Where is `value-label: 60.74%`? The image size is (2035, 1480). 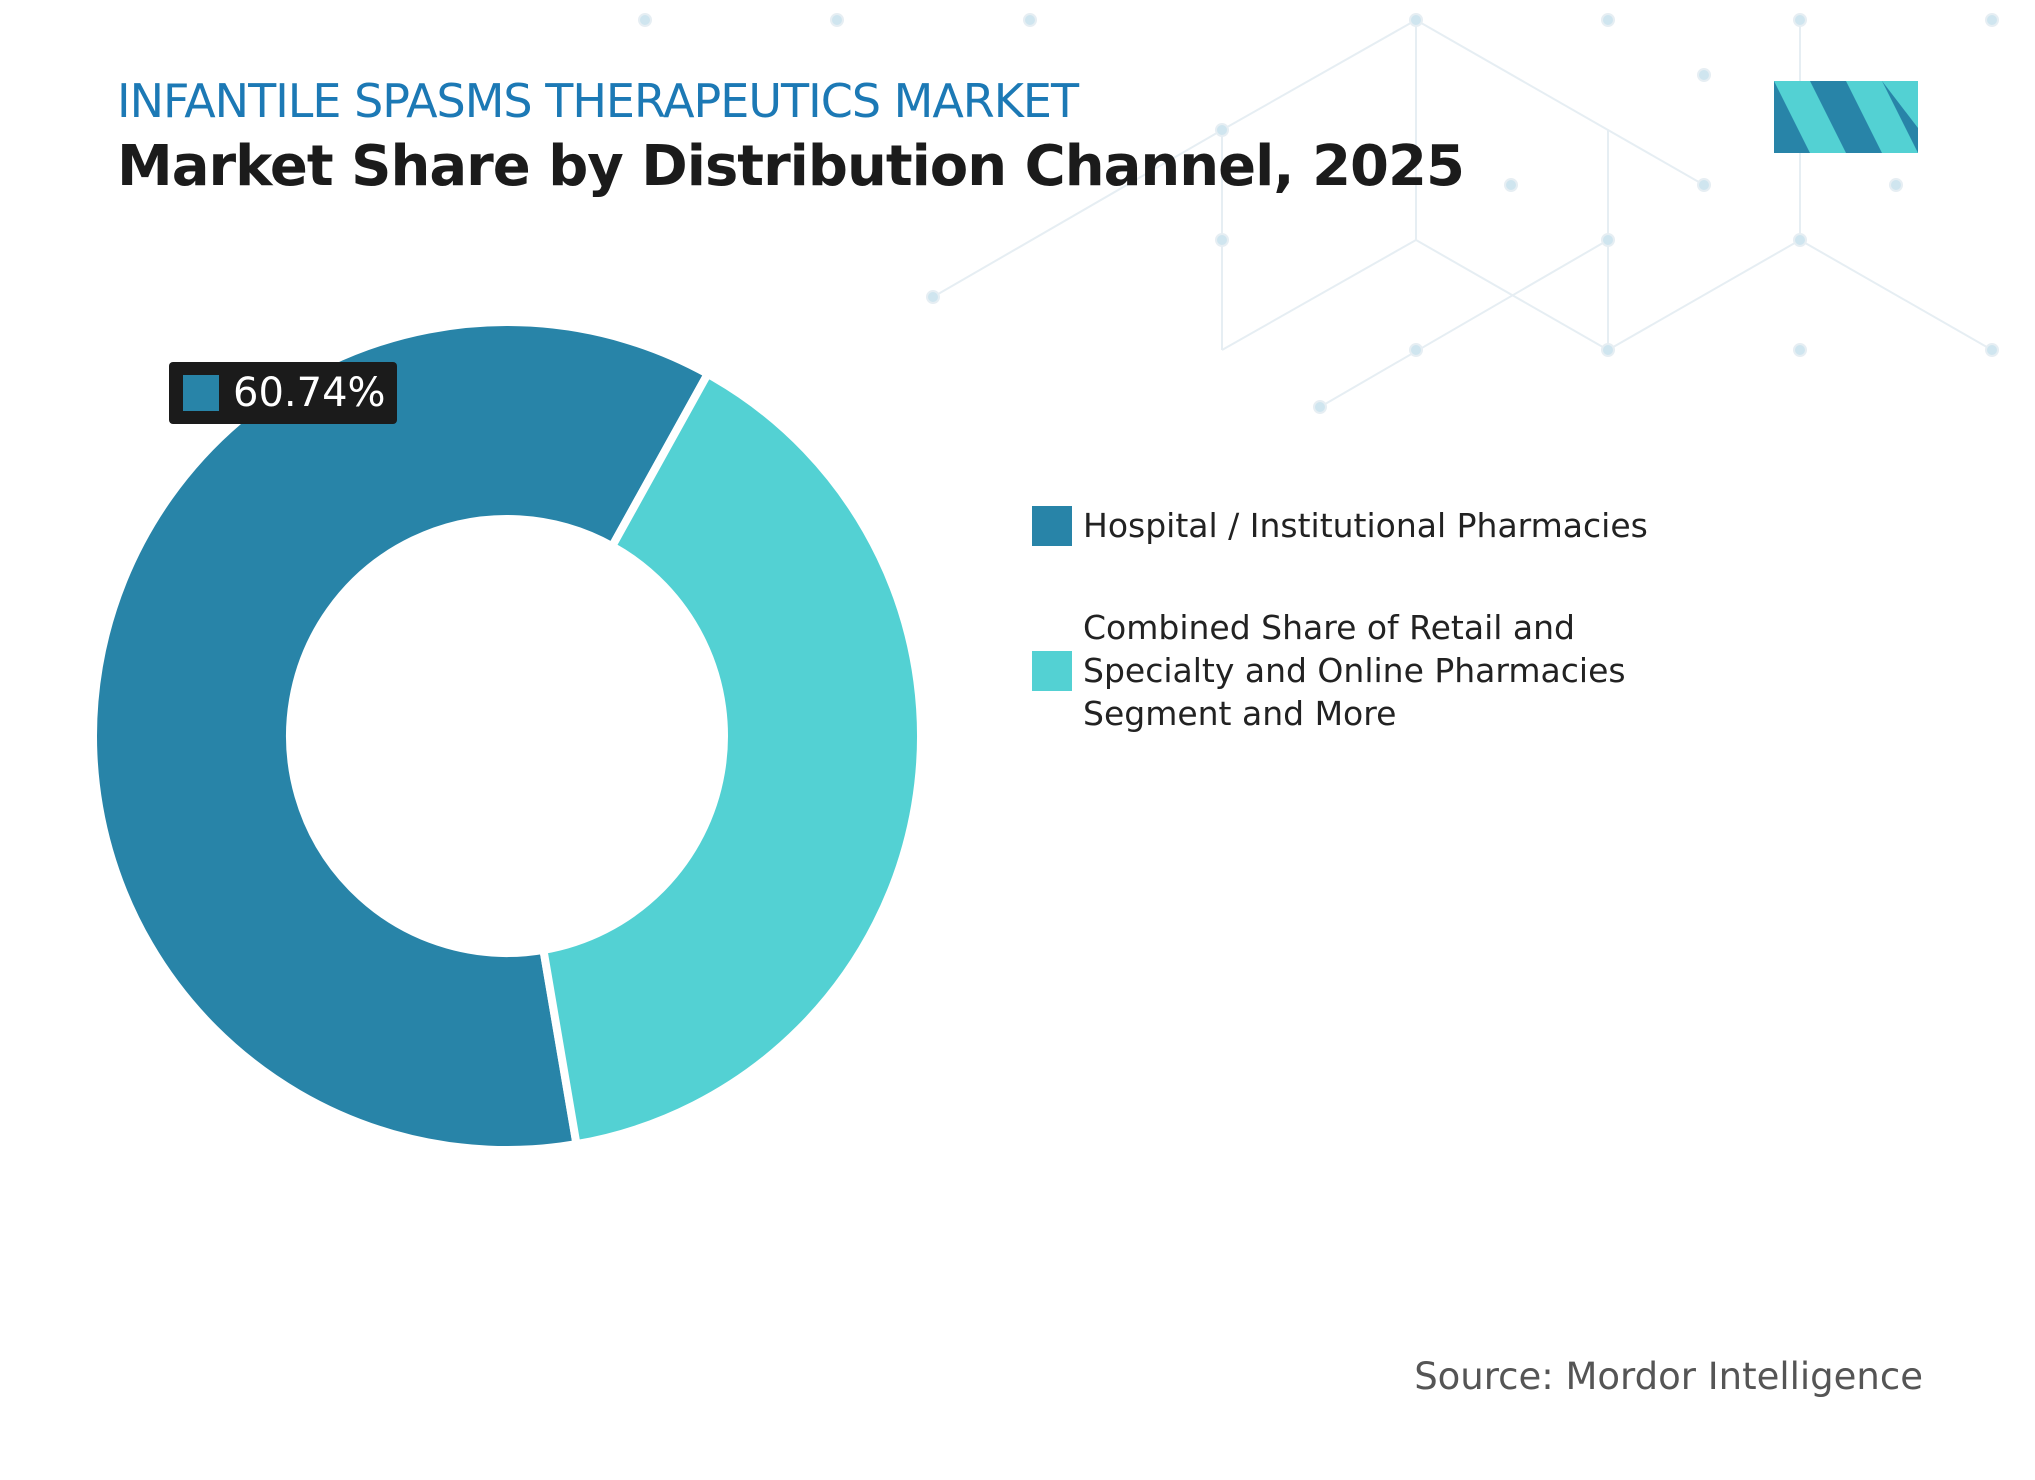
value-label: 60.74% is located at coordinates (283, 393).